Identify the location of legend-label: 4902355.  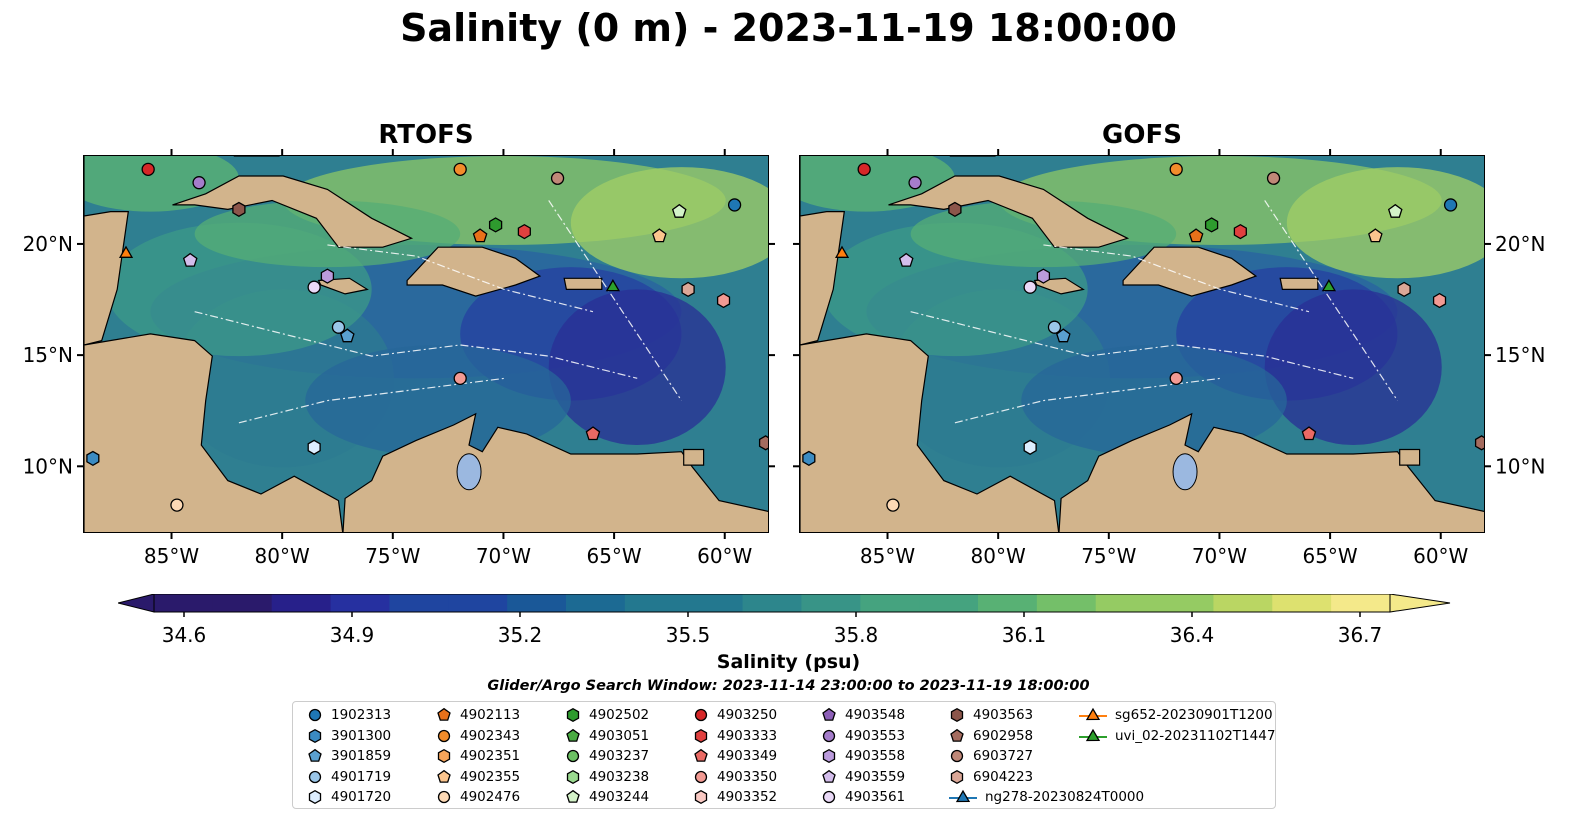
(490, 776).